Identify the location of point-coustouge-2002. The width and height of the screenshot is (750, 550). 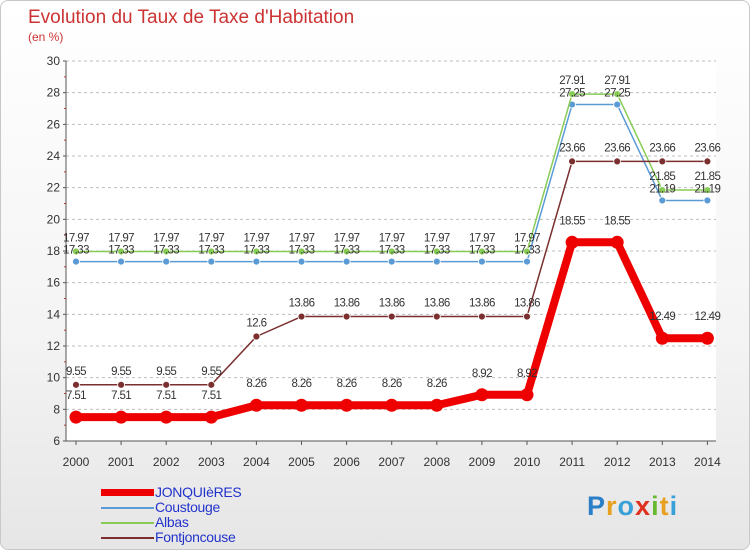
(166, 261).